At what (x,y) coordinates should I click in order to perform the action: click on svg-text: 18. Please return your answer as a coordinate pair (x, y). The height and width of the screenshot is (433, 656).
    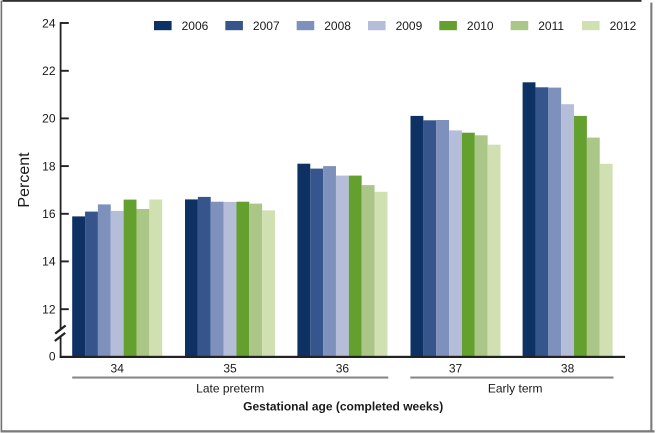
    Looking at the image, I should click on (49, 166).